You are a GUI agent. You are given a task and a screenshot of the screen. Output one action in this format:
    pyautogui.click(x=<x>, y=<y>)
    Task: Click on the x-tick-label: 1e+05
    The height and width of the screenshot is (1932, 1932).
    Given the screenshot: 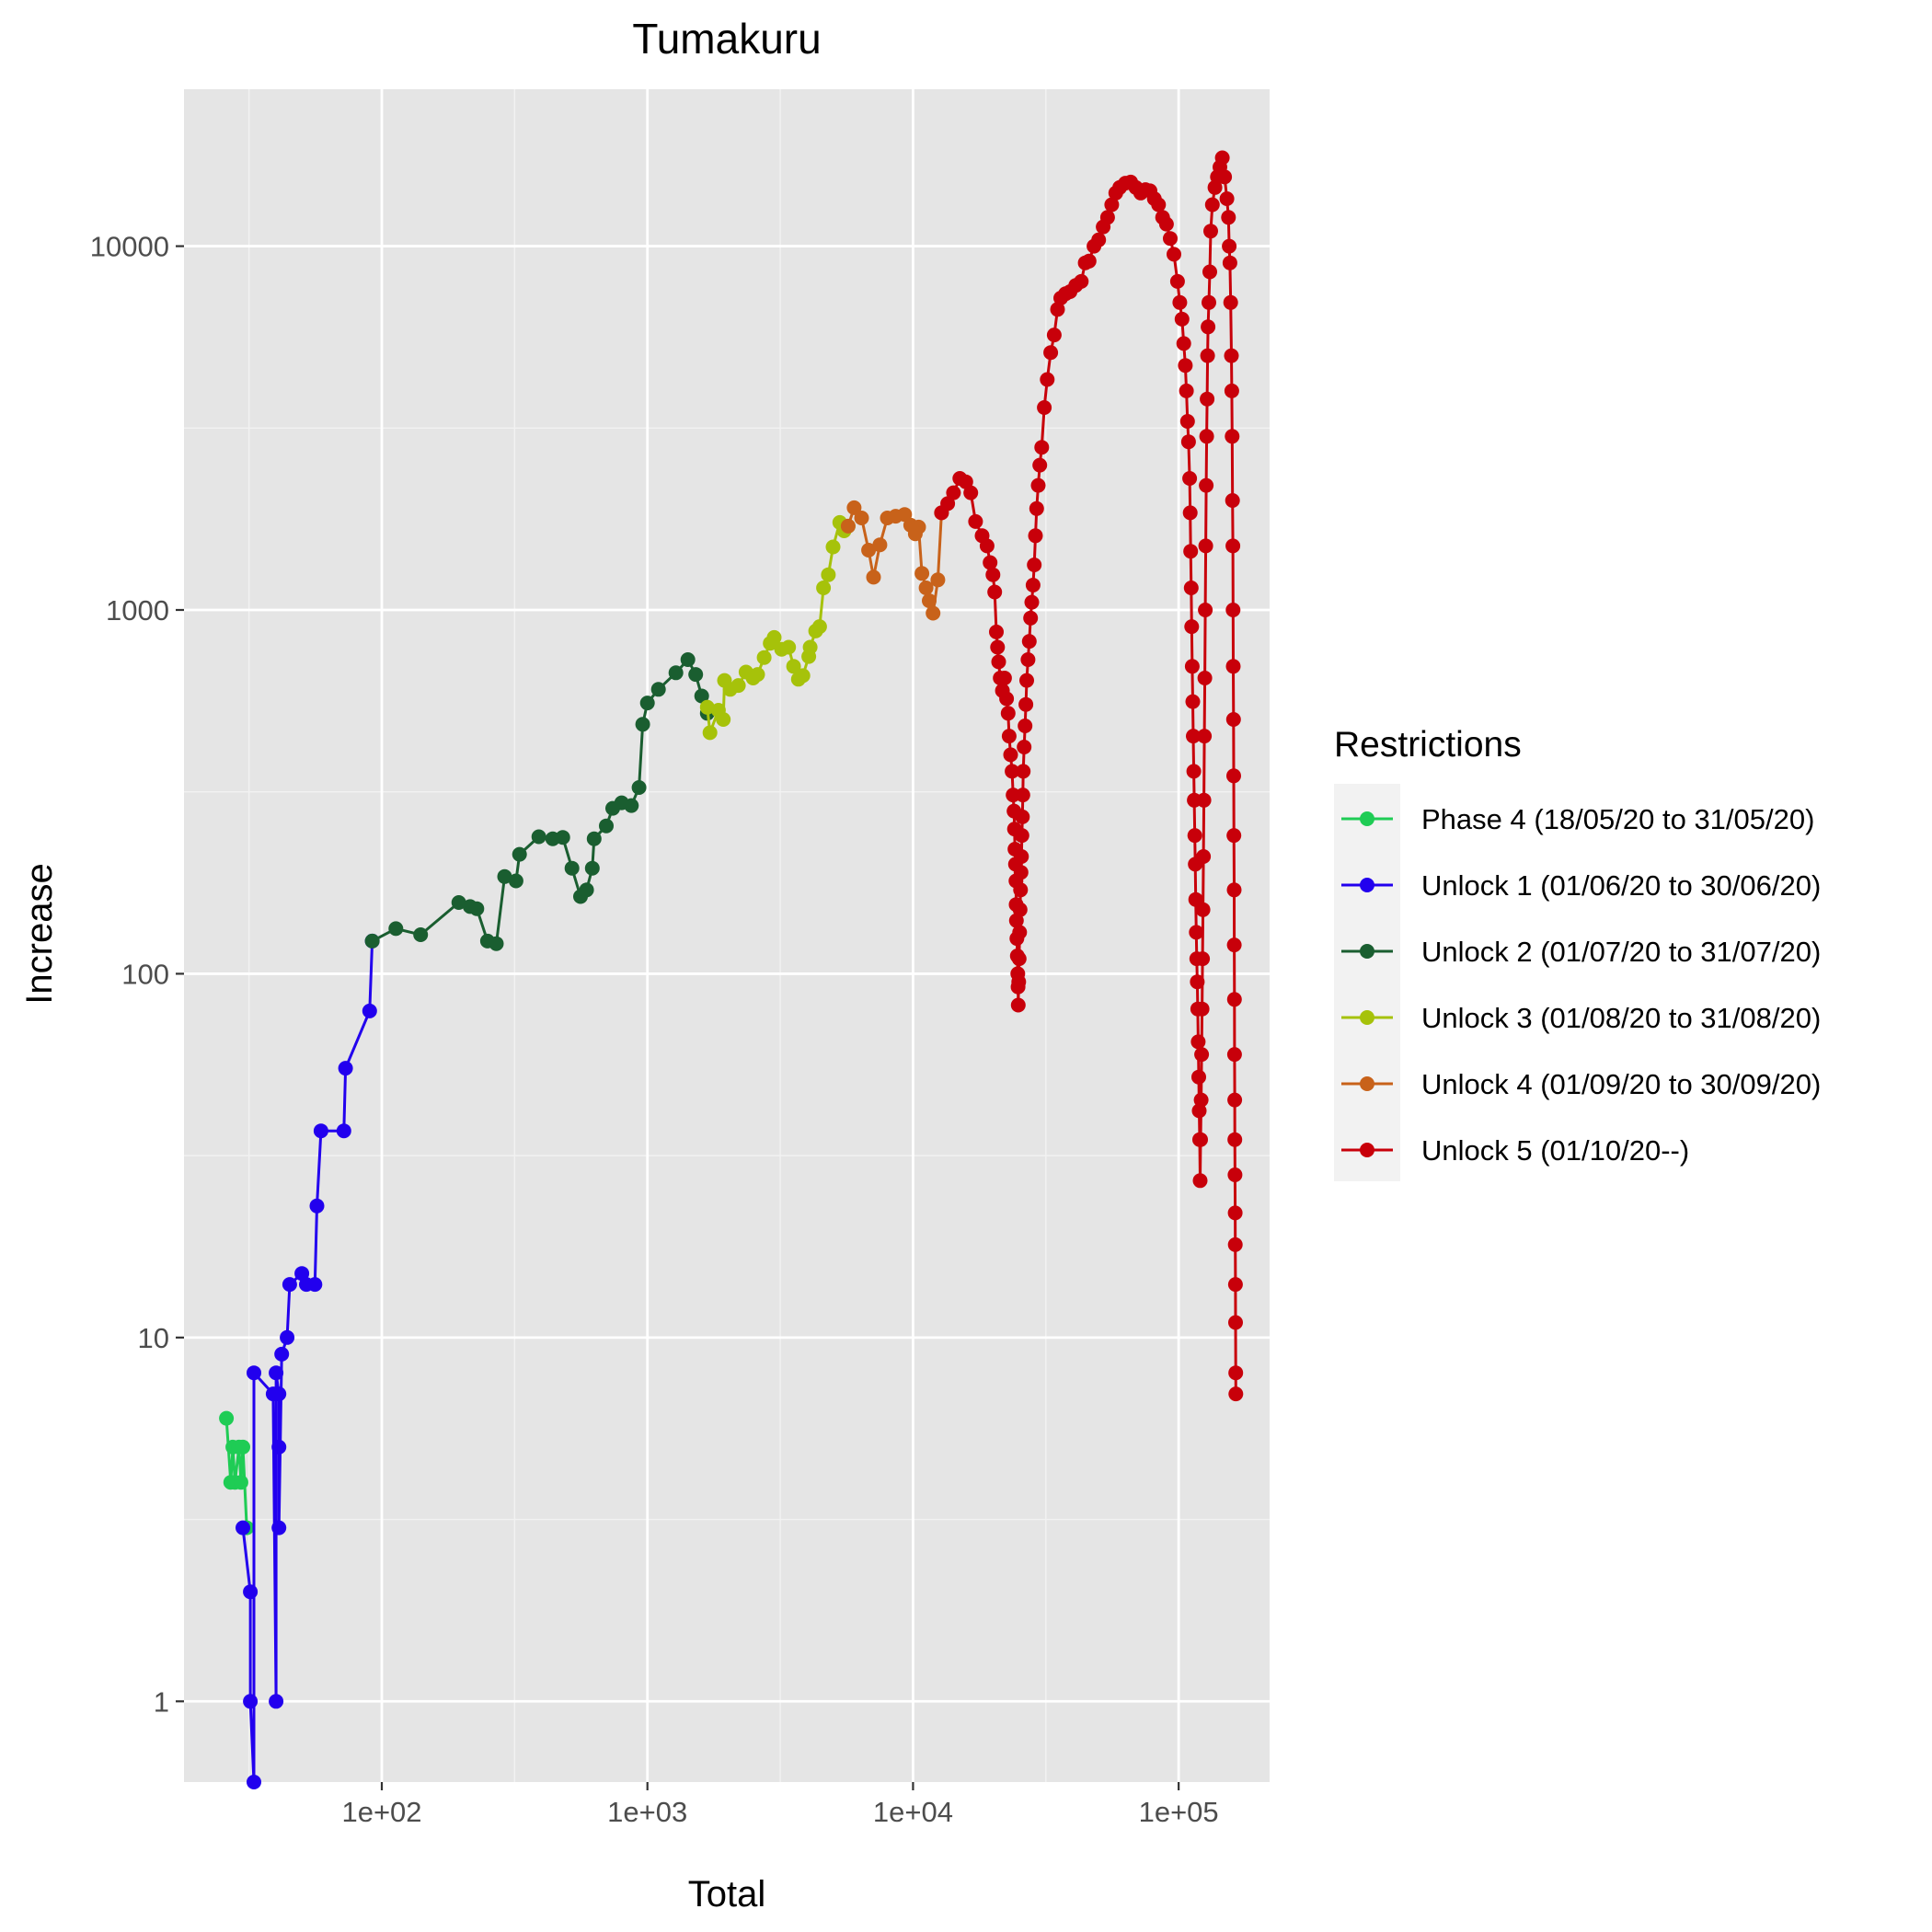 What is the action you would take?
    pyautogui.click(x=1179, y=1812)
    